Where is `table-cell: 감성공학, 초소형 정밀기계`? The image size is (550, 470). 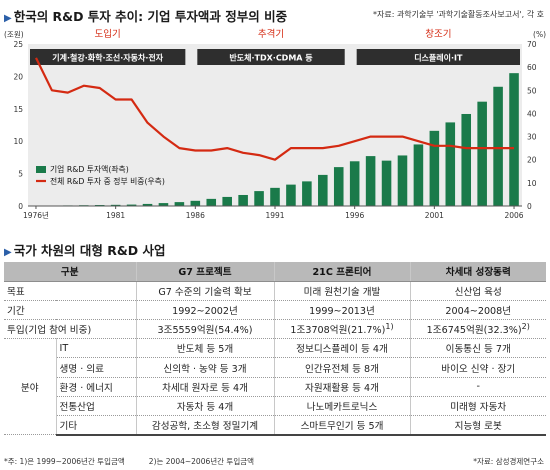
table-cell: 감성공학, 초소형 정밀기계 is located at coordinates (205, 425).